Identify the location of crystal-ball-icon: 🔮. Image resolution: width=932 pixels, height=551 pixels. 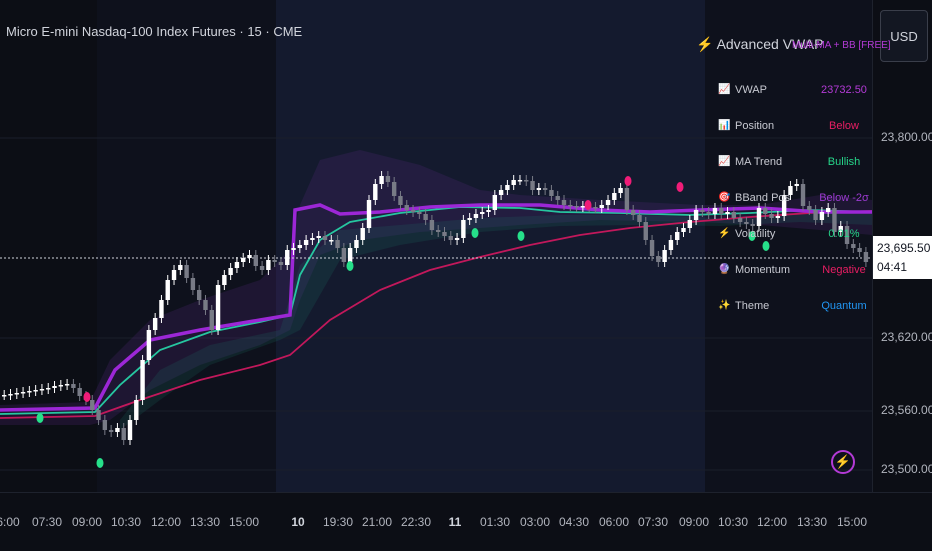
(724, 269).